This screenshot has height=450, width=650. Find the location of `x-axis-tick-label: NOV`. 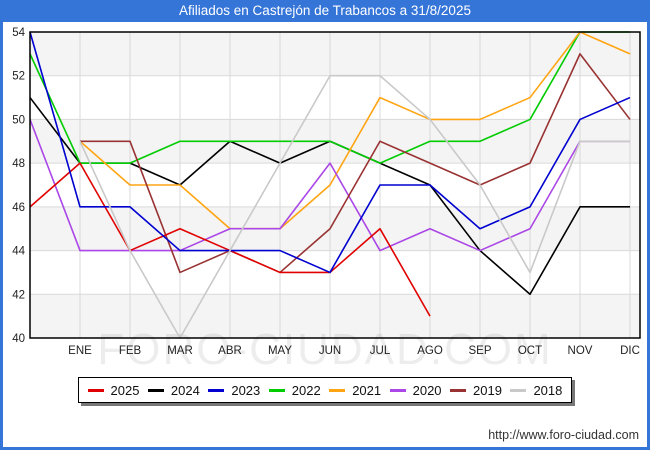

x-axis-tick-label: NOV is located at coordinates (580, 351).